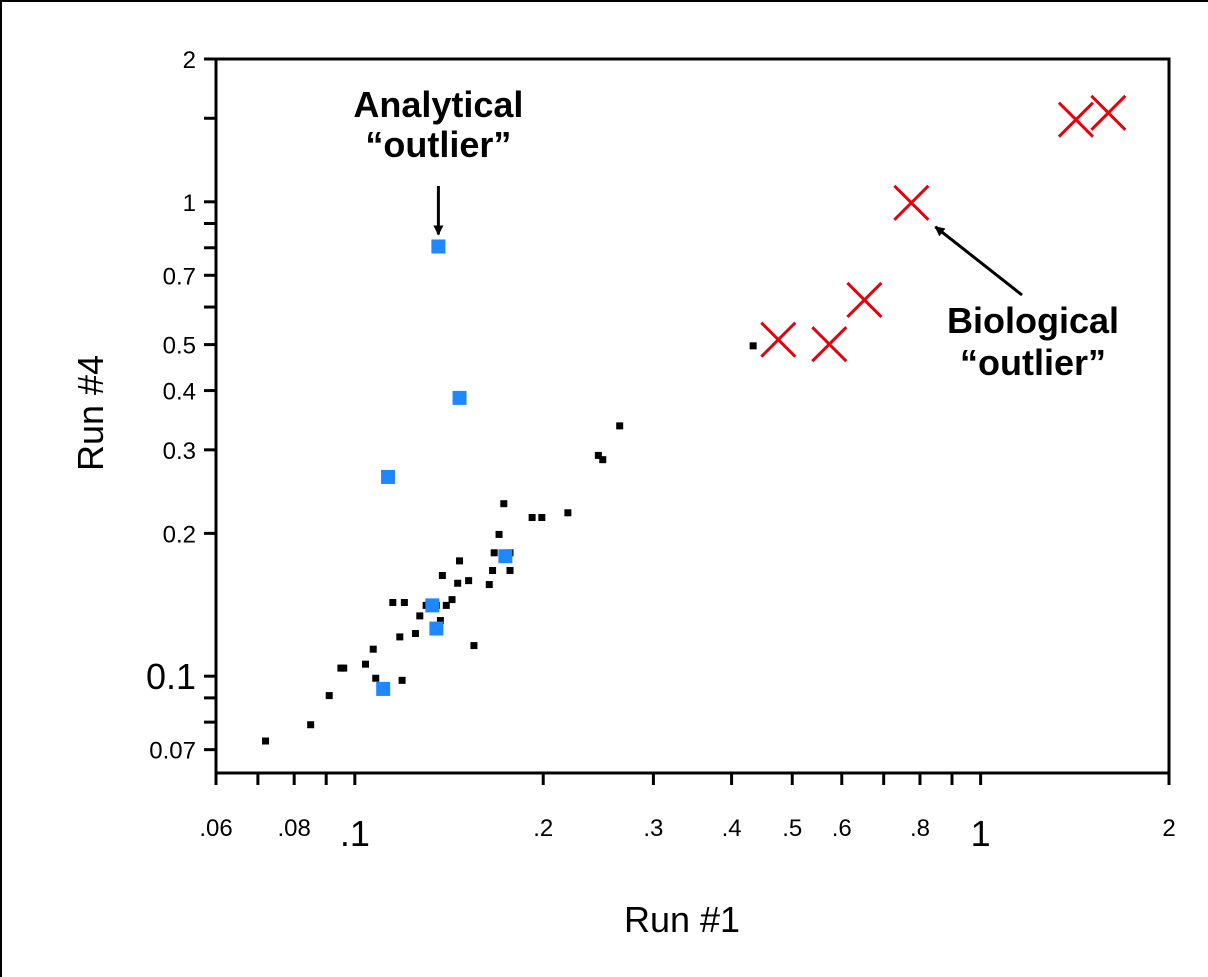 This screenshot has width=1208, height=977. Describe the element at coordinates (732, 828) in the screenshot. I see `x-tick-label: .4` at that location.